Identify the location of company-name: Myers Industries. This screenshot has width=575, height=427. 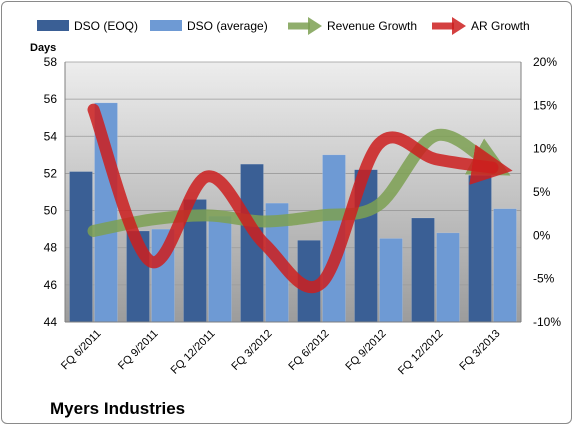
(118, 408).